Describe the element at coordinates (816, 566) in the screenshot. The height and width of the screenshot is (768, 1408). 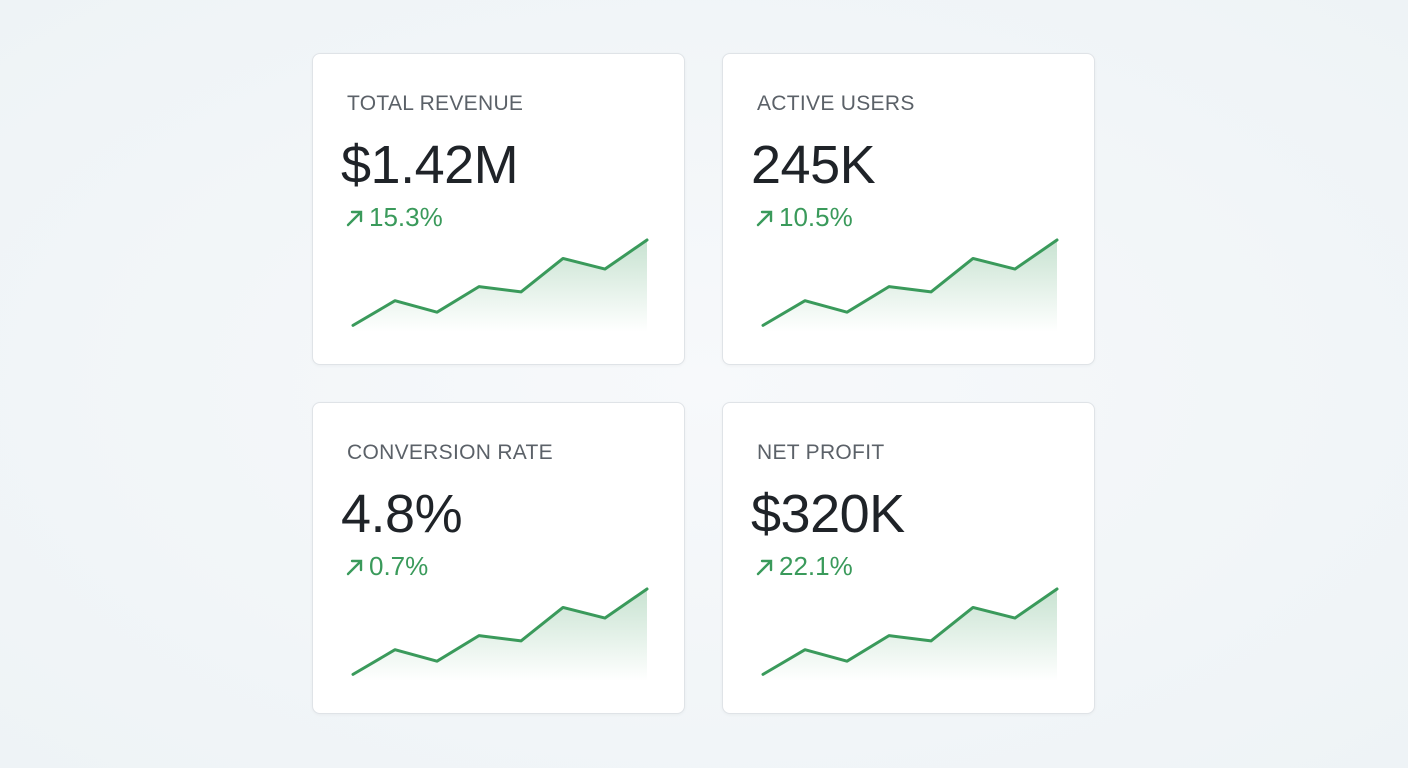
I see `change-value: 22.1%` at that location.